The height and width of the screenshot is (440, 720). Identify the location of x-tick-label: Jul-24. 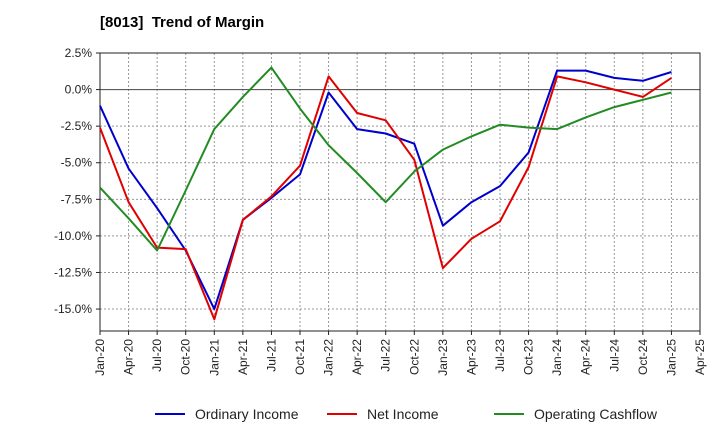
(614, 355).